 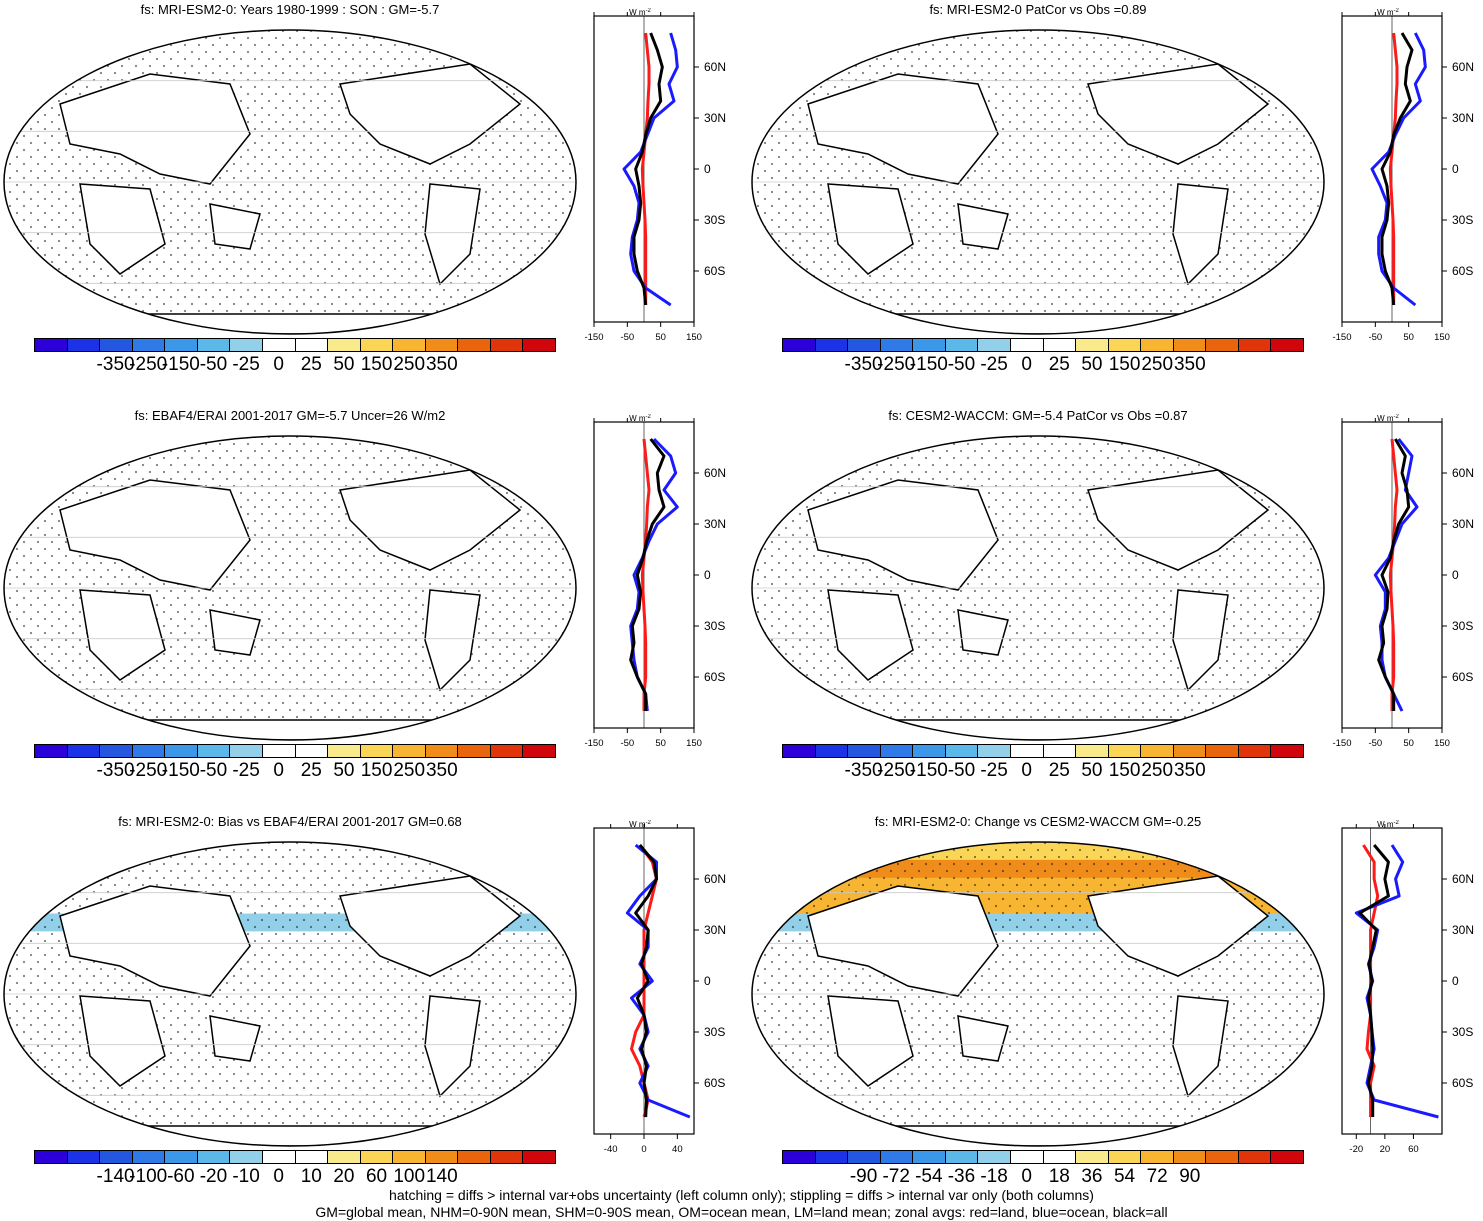 I want to click on colorbar-tick-label: -250, so click(x=148, y=770).